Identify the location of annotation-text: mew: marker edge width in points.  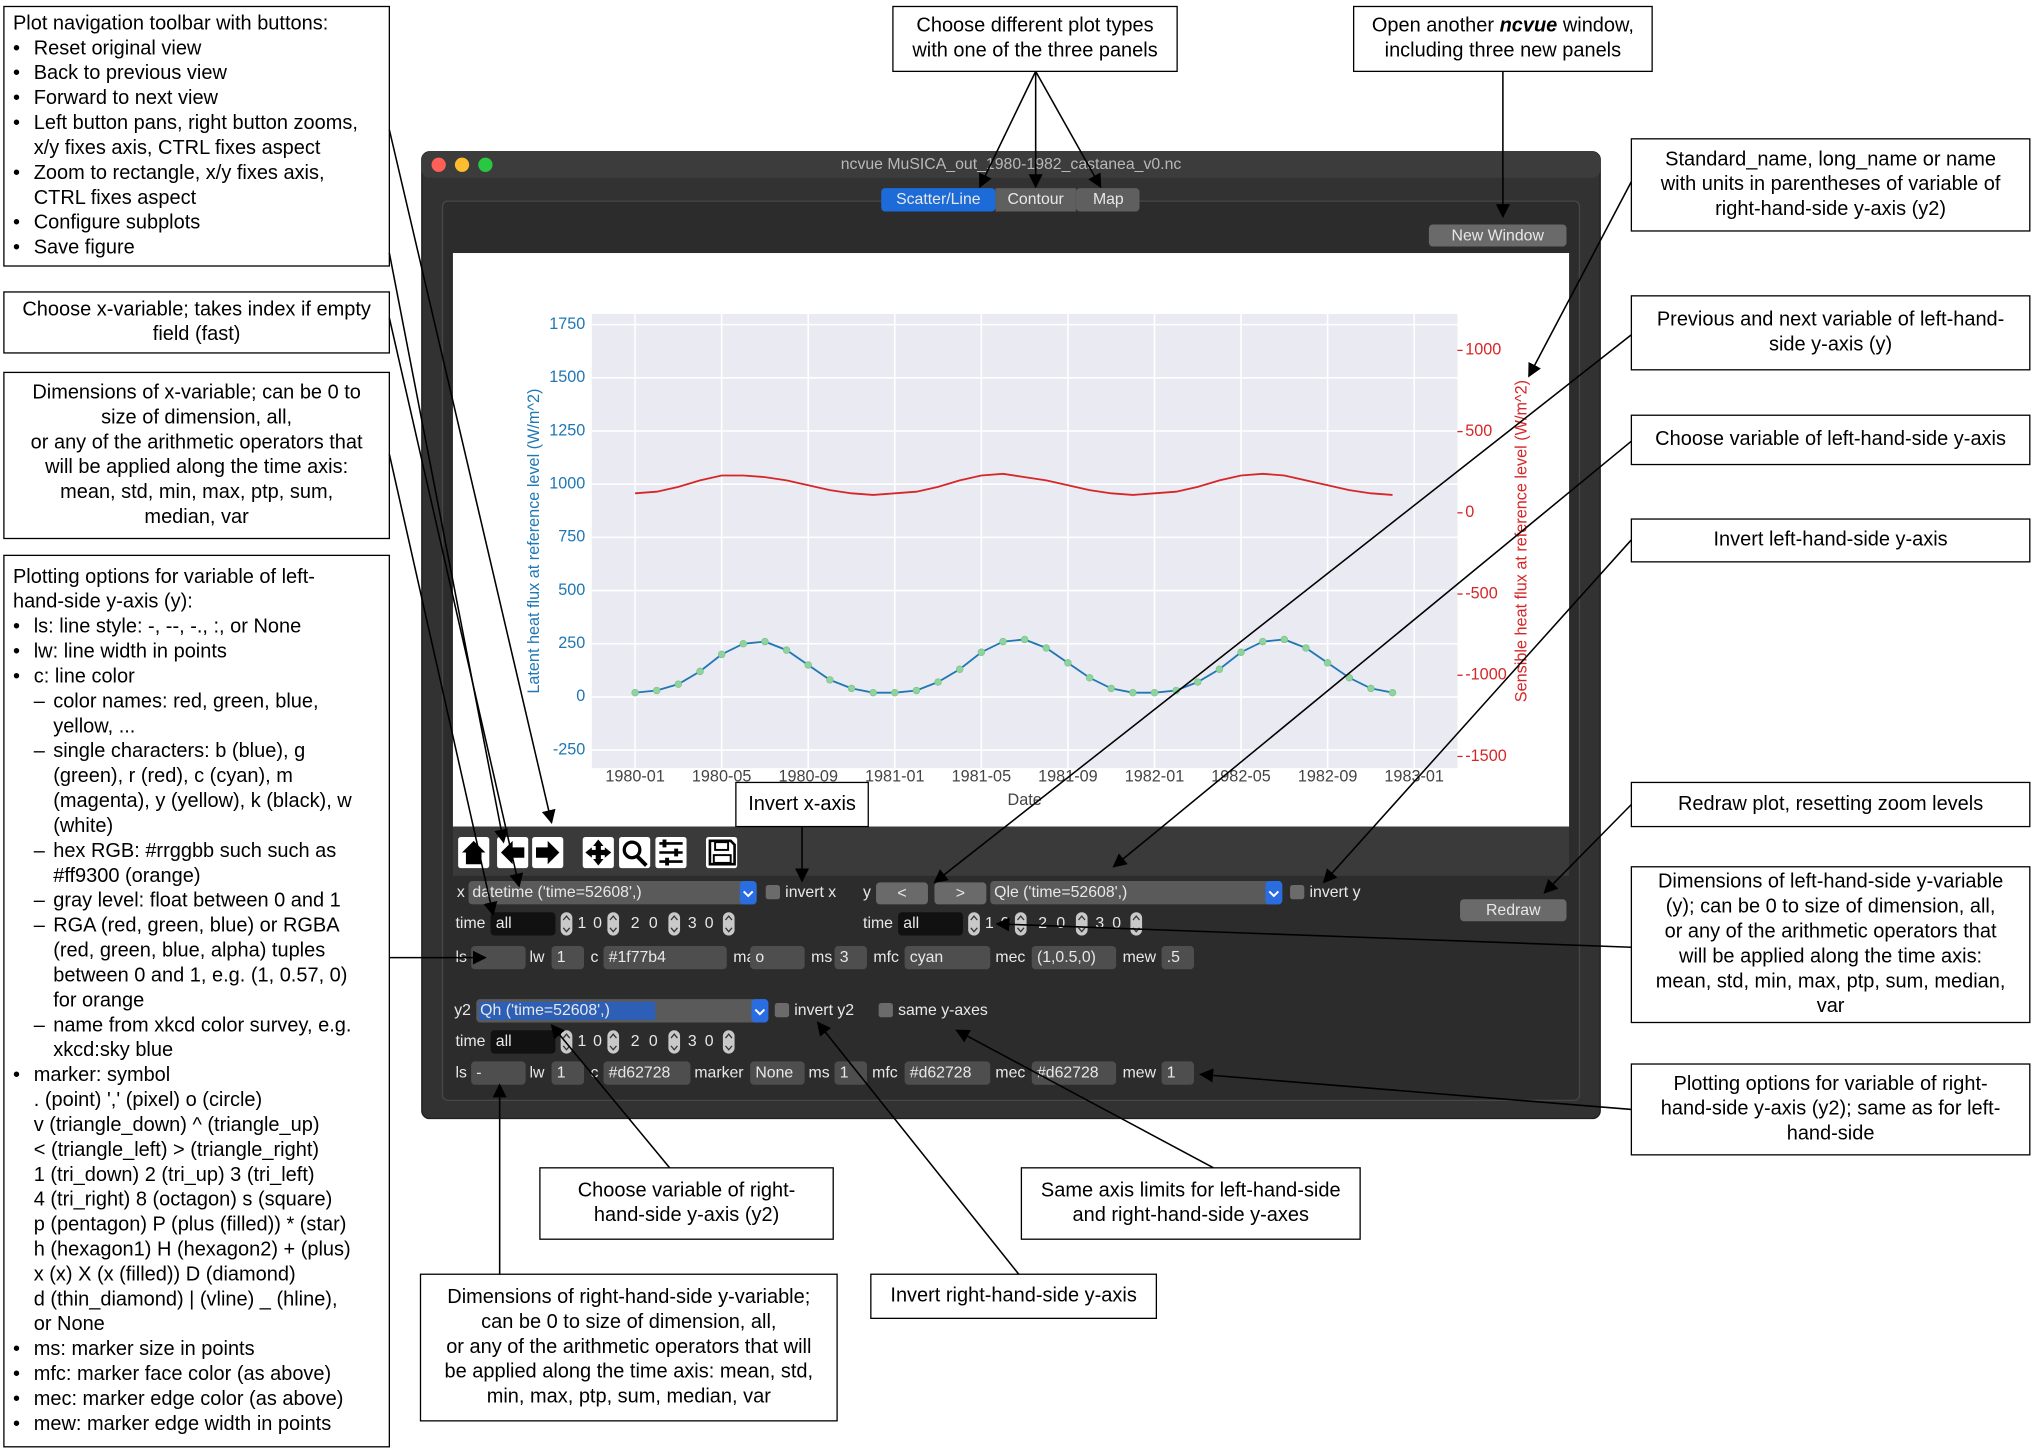
(182, 1424).